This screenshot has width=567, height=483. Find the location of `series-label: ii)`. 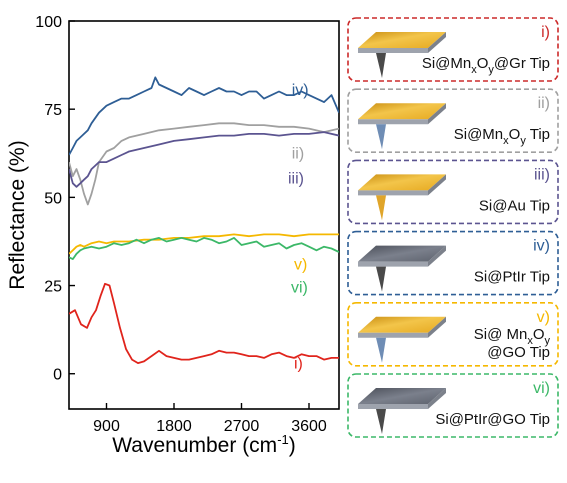

series-label: ii) is located at coordinates (298, 154).